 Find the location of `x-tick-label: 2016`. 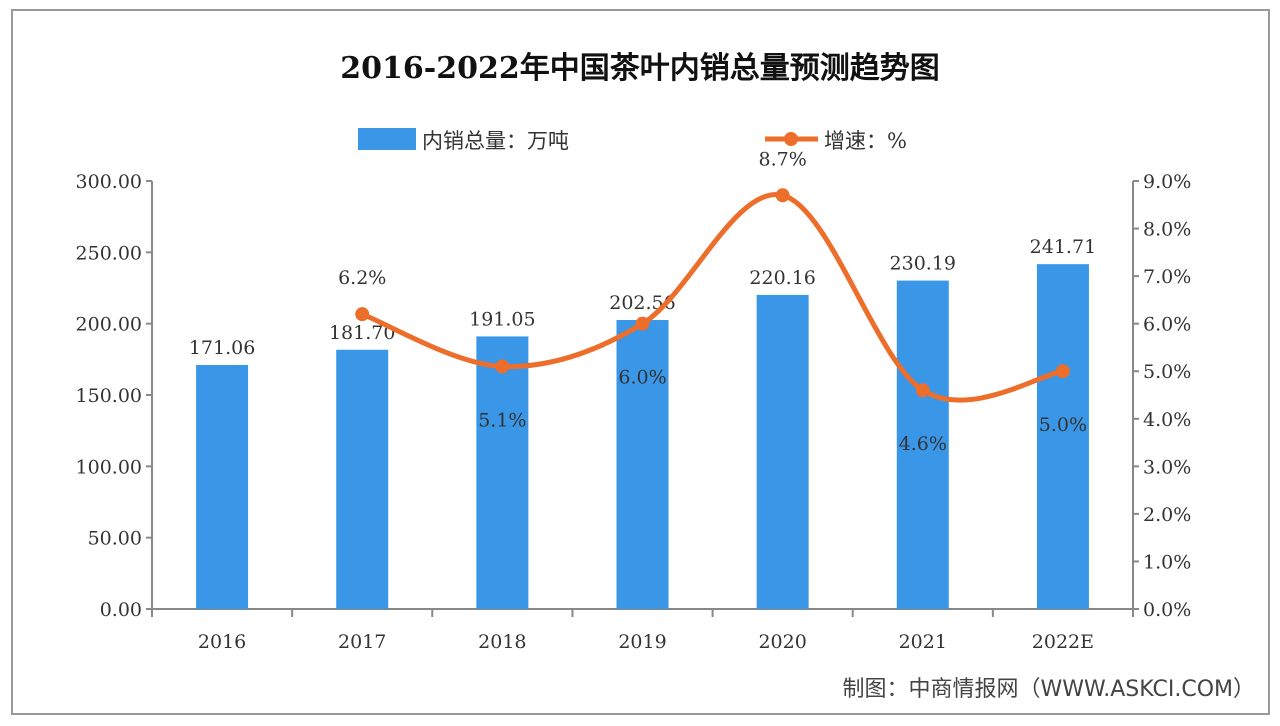

x-tick-label: 2016 is located at coordinates (222, 642).